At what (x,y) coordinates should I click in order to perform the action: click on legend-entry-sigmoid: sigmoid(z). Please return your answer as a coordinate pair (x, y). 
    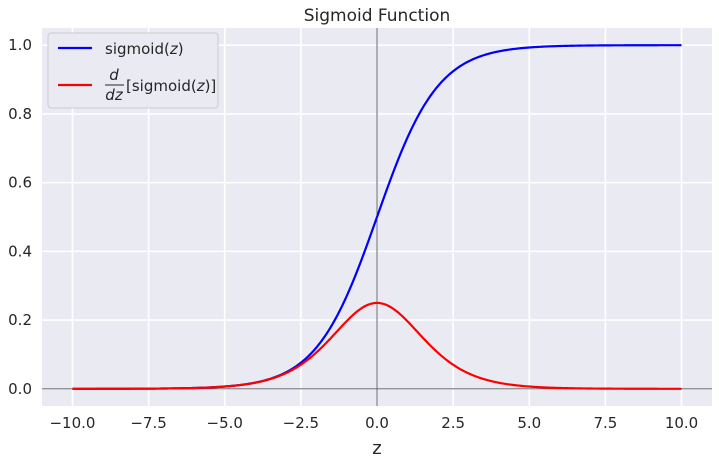
    Looking at the image, I should click on (144, 49).